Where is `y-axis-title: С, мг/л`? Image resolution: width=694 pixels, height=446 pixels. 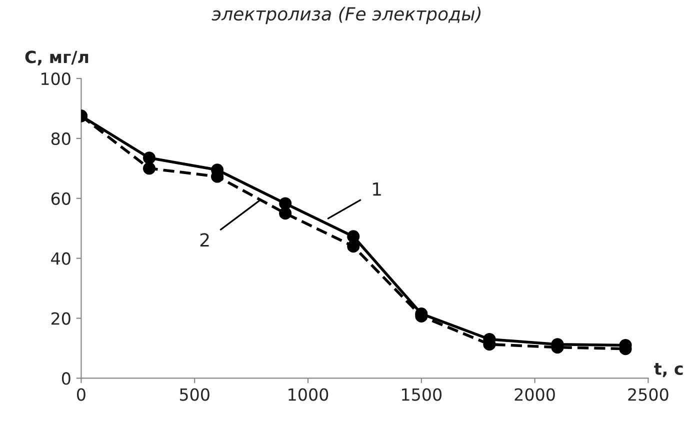 y-axis-title: С, мг/л is located at coordinates (56, 58).